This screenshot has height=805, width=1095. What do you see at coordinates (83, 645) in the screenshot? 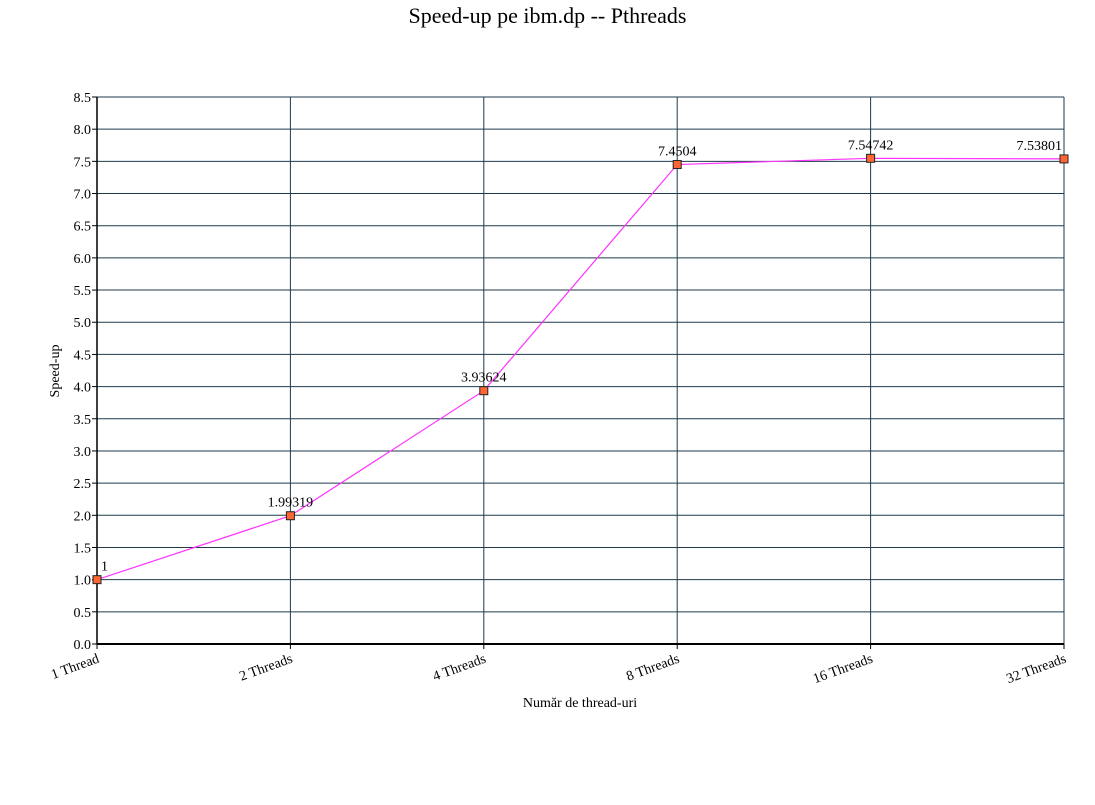
I see `y-tick-label: 0.0` at bounding box center [83, 645].